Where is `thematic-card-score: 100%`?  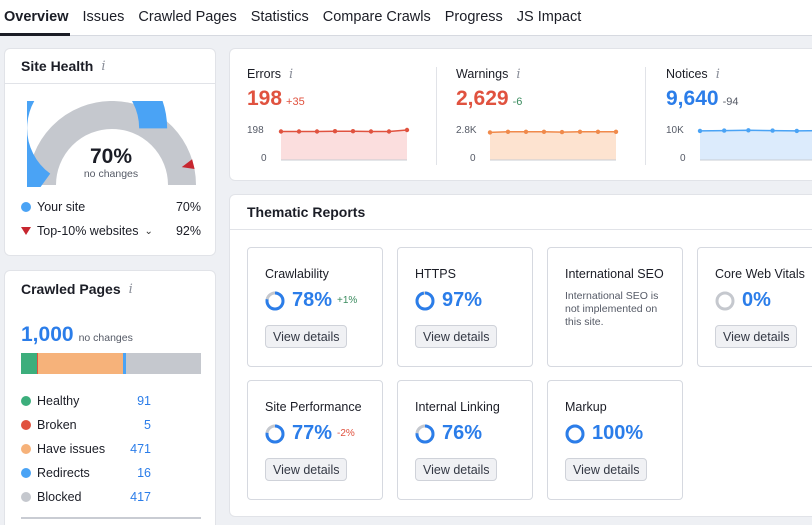 thematic-card-score: 100% is located at coordinates (618, 433).